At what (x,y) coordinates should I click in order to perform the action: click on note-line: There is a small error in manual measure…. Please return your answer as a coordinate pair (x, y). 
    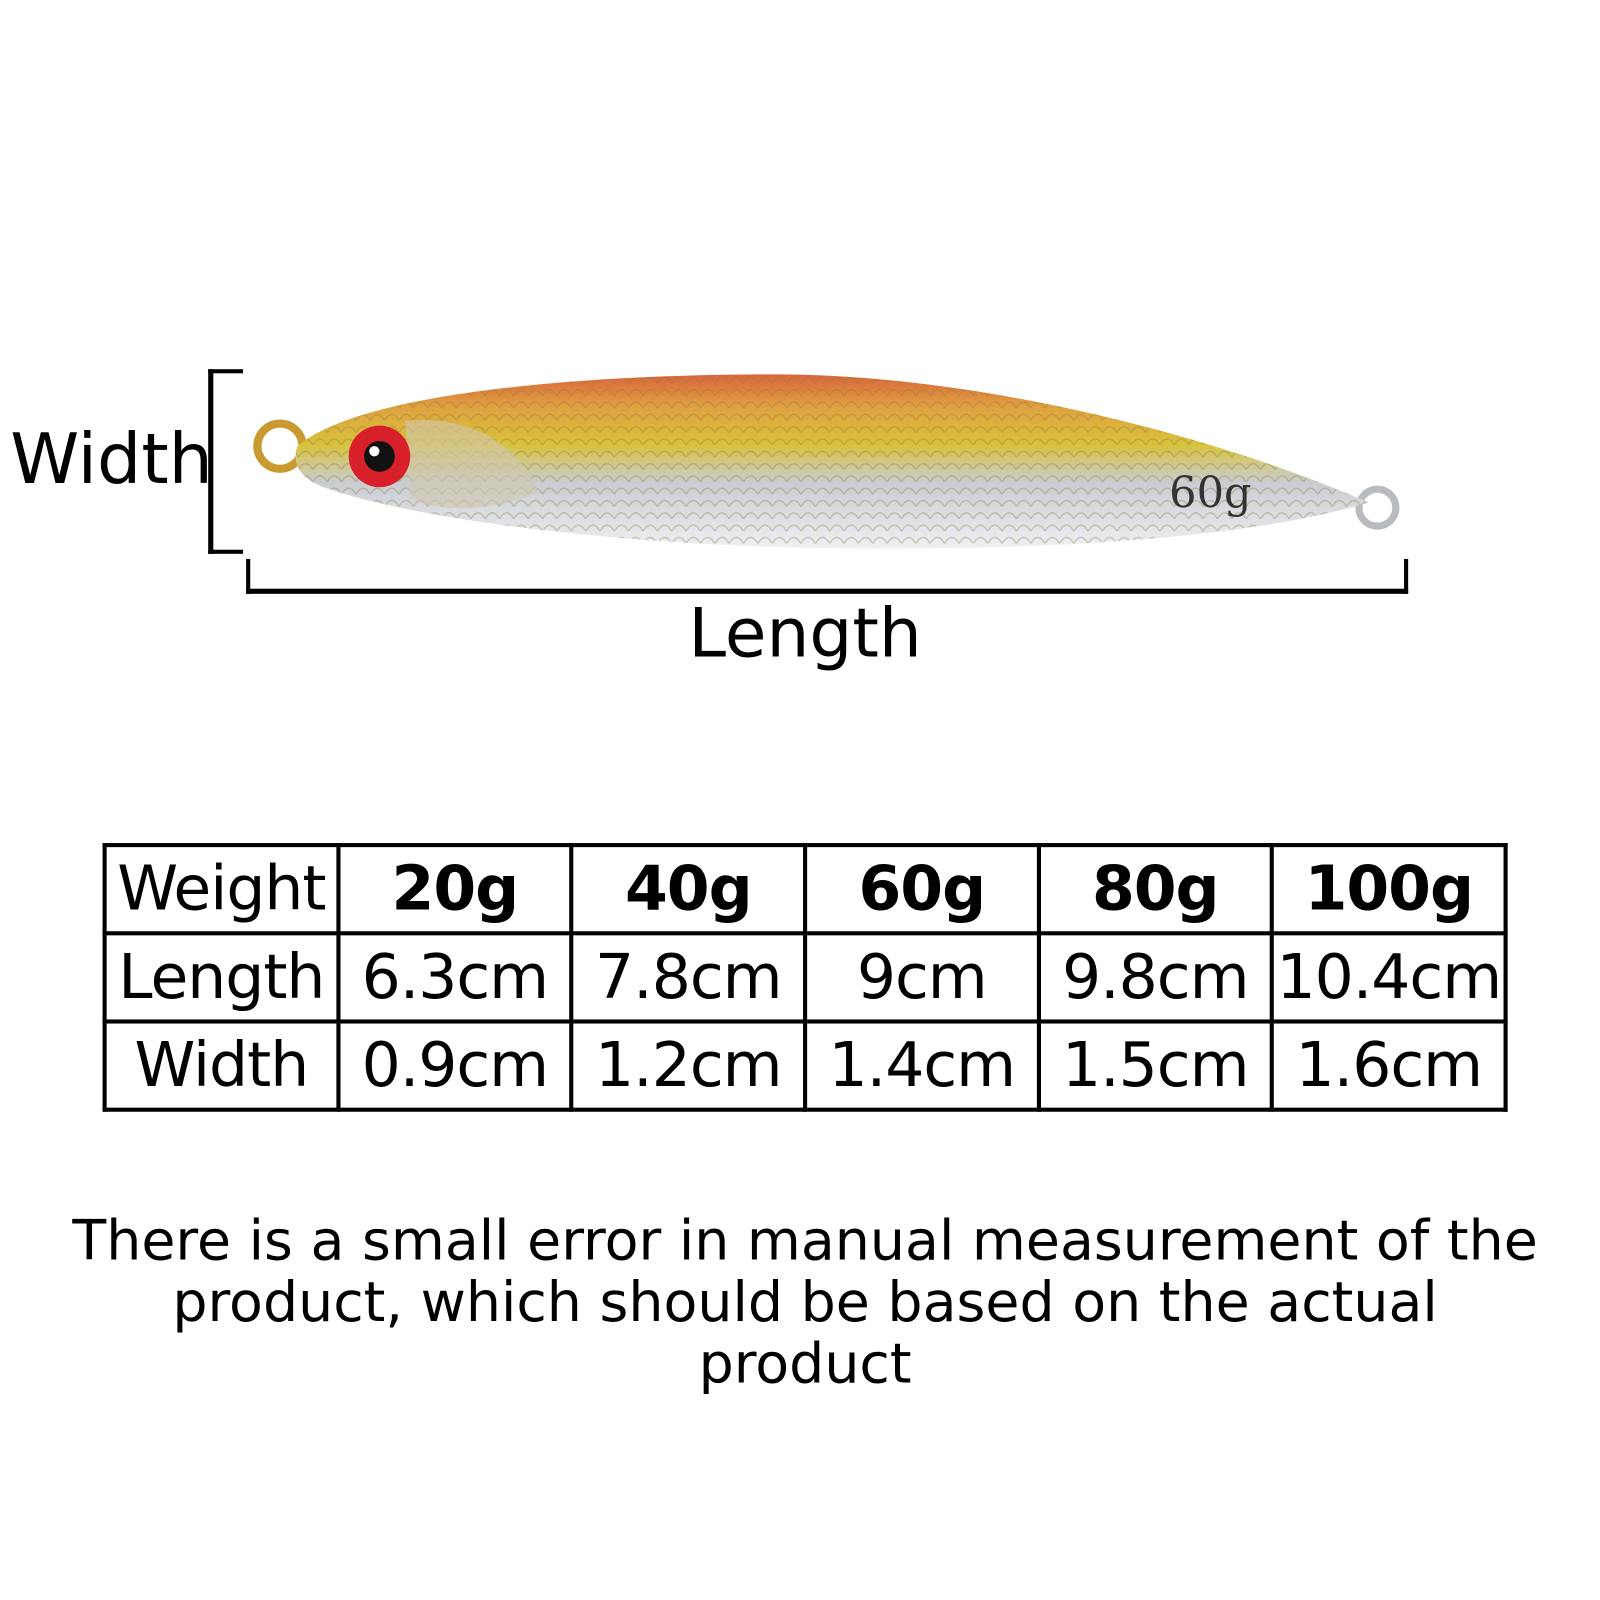
    Looking at the image, I should click on (805, 1240).